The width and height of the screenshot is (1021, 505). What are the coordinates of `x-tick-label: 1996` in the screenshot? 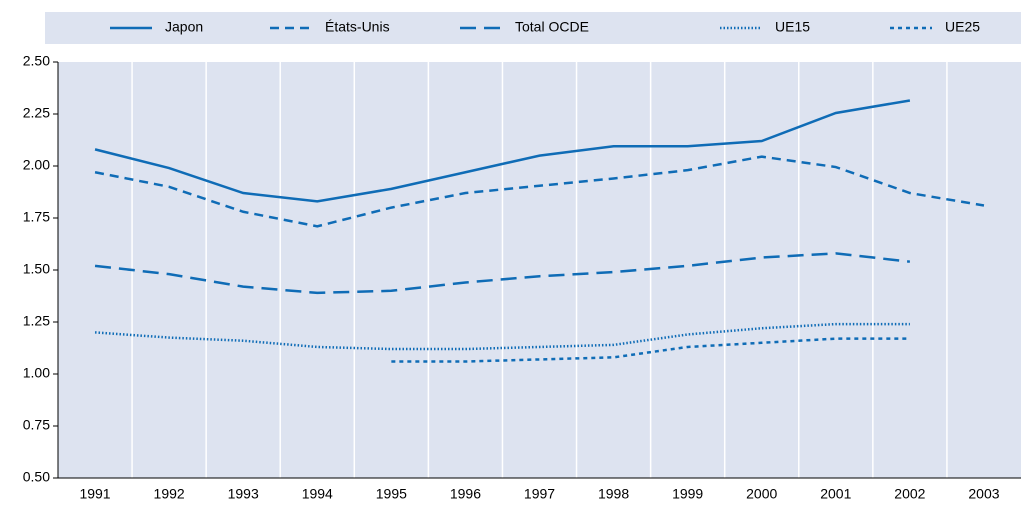 It's located at (465, 494).